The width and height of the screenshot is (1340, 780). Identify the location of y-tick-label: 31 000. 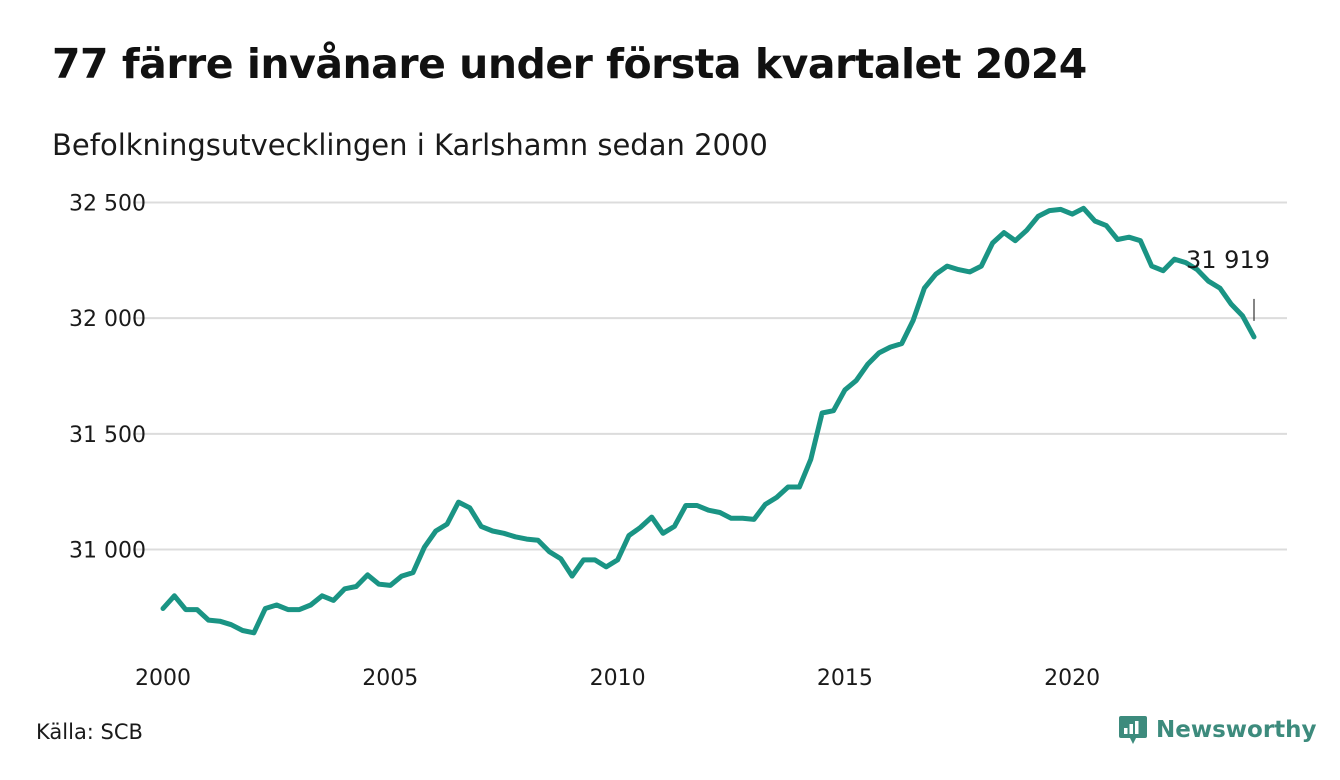
(107, 551).